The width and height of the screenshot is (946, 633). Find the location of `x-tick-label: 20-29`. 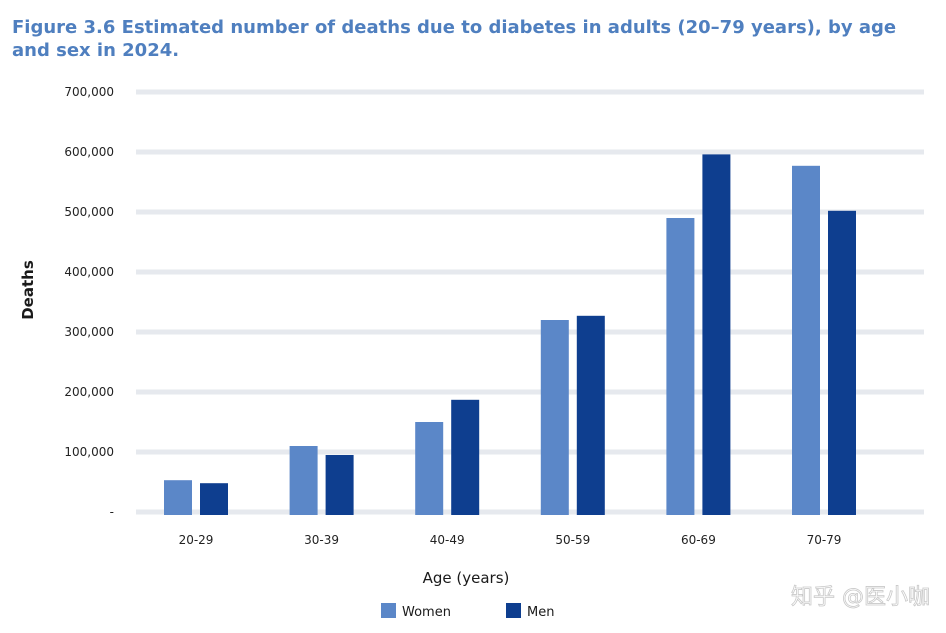

x-tick-label: 20-29 is located at coordinates (196, 540).